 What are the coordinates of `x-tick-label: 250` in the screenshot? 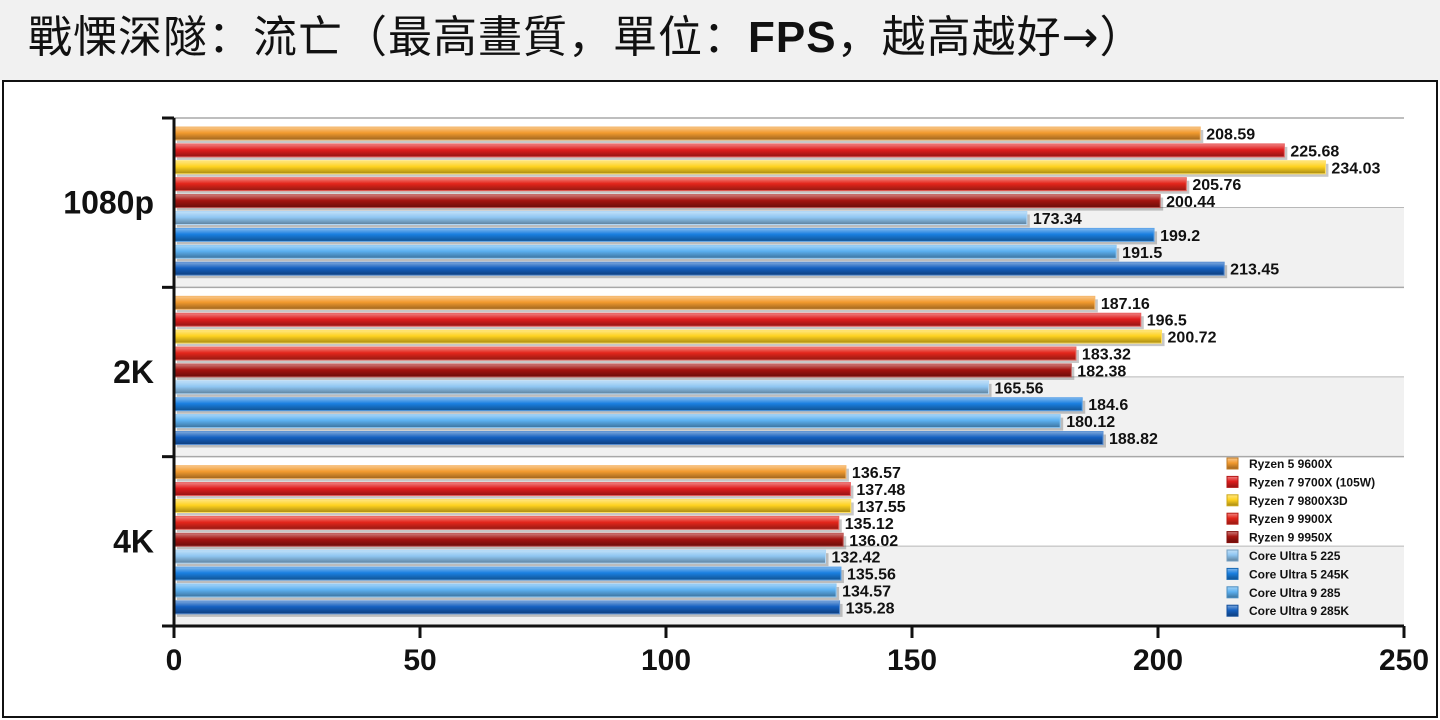 It's located at (1404, 660).